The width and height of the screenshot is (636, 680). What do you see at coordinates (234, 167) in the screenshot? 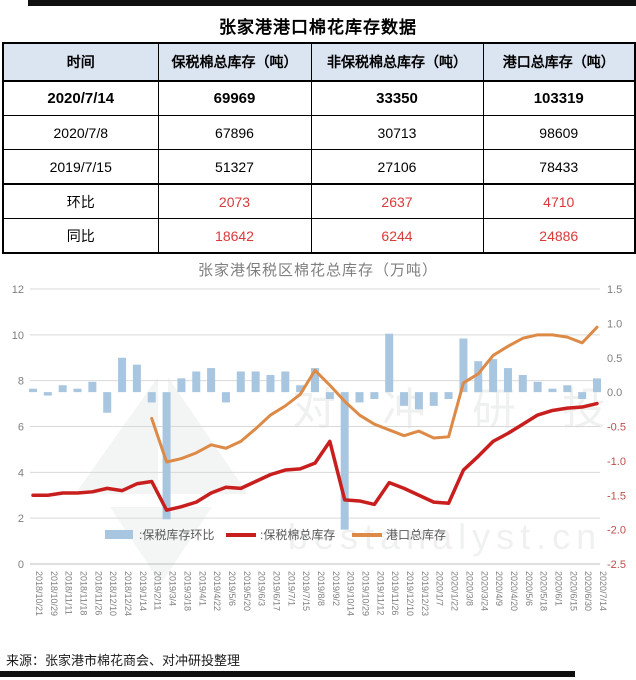
I see `table-cell: 51327` at bounding box center [234, 167].